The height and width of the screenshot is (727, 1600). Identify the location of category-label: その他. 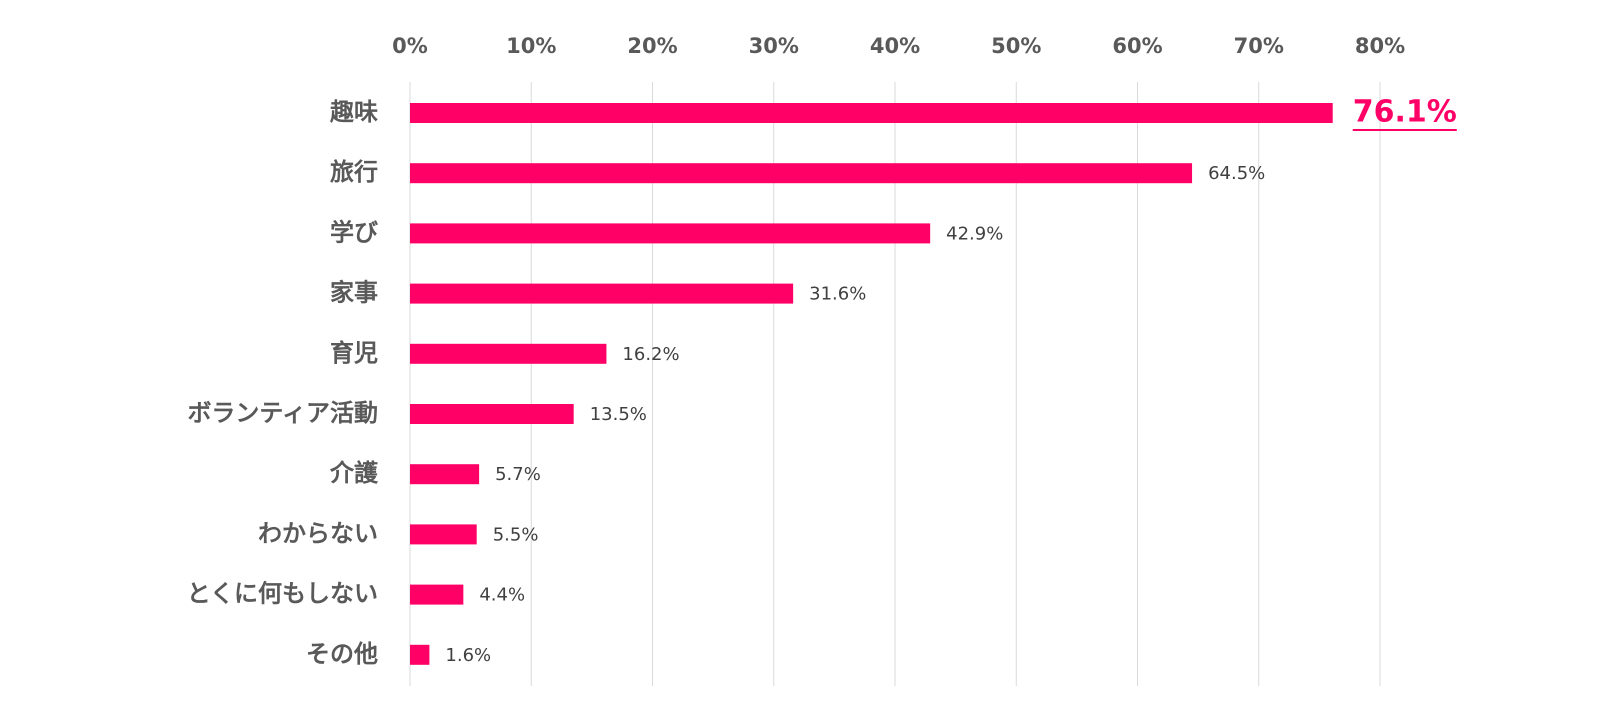
(342, 654).